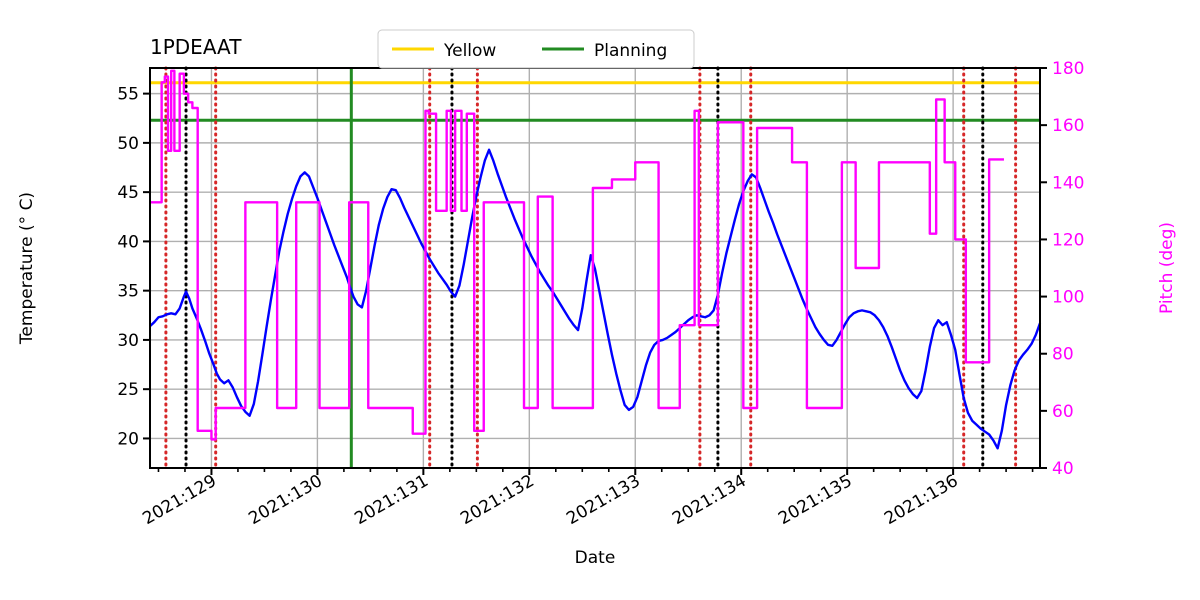  Describe the element at coordinates (595, 558) in the screenshot. I see `x-axis-label: Date` at that location.